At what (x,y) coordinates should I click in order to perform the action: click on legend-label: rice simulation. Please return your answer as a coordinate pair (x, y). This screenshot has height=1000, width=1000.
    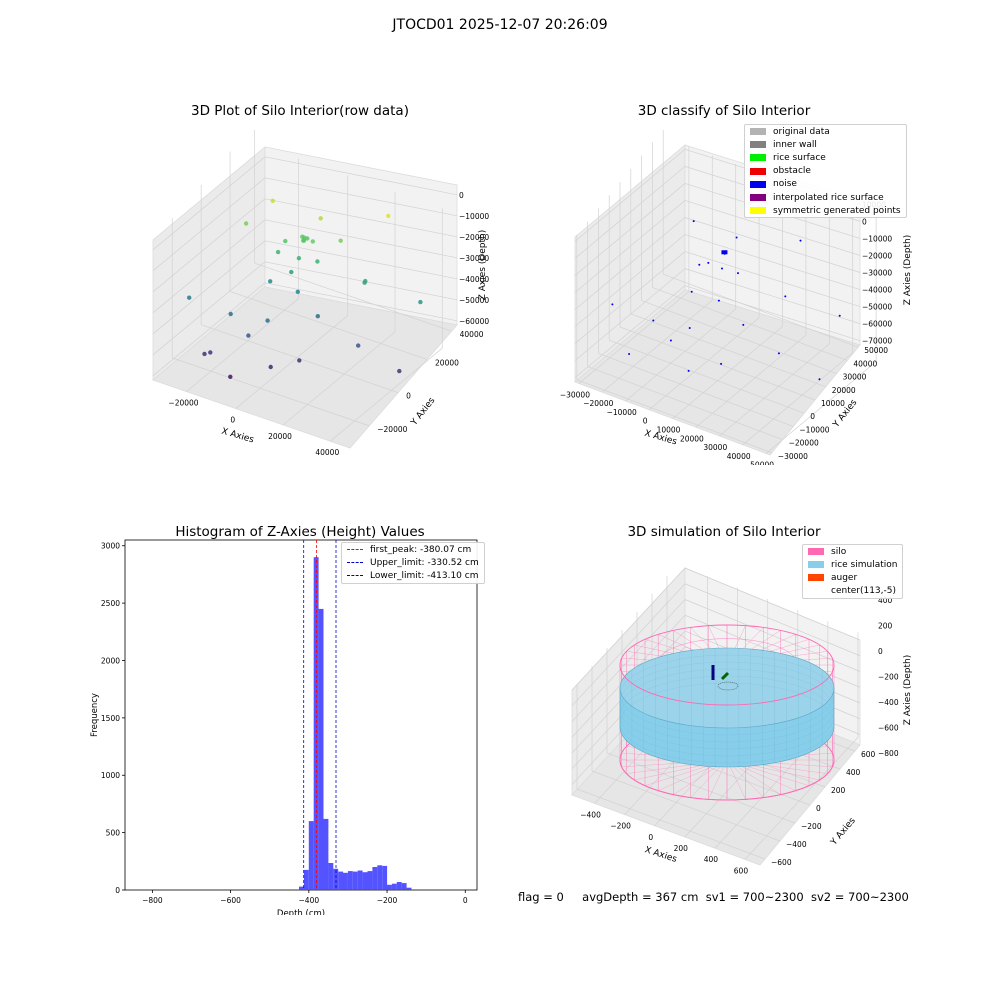
    Looking at the image, I should click on (864, 564).